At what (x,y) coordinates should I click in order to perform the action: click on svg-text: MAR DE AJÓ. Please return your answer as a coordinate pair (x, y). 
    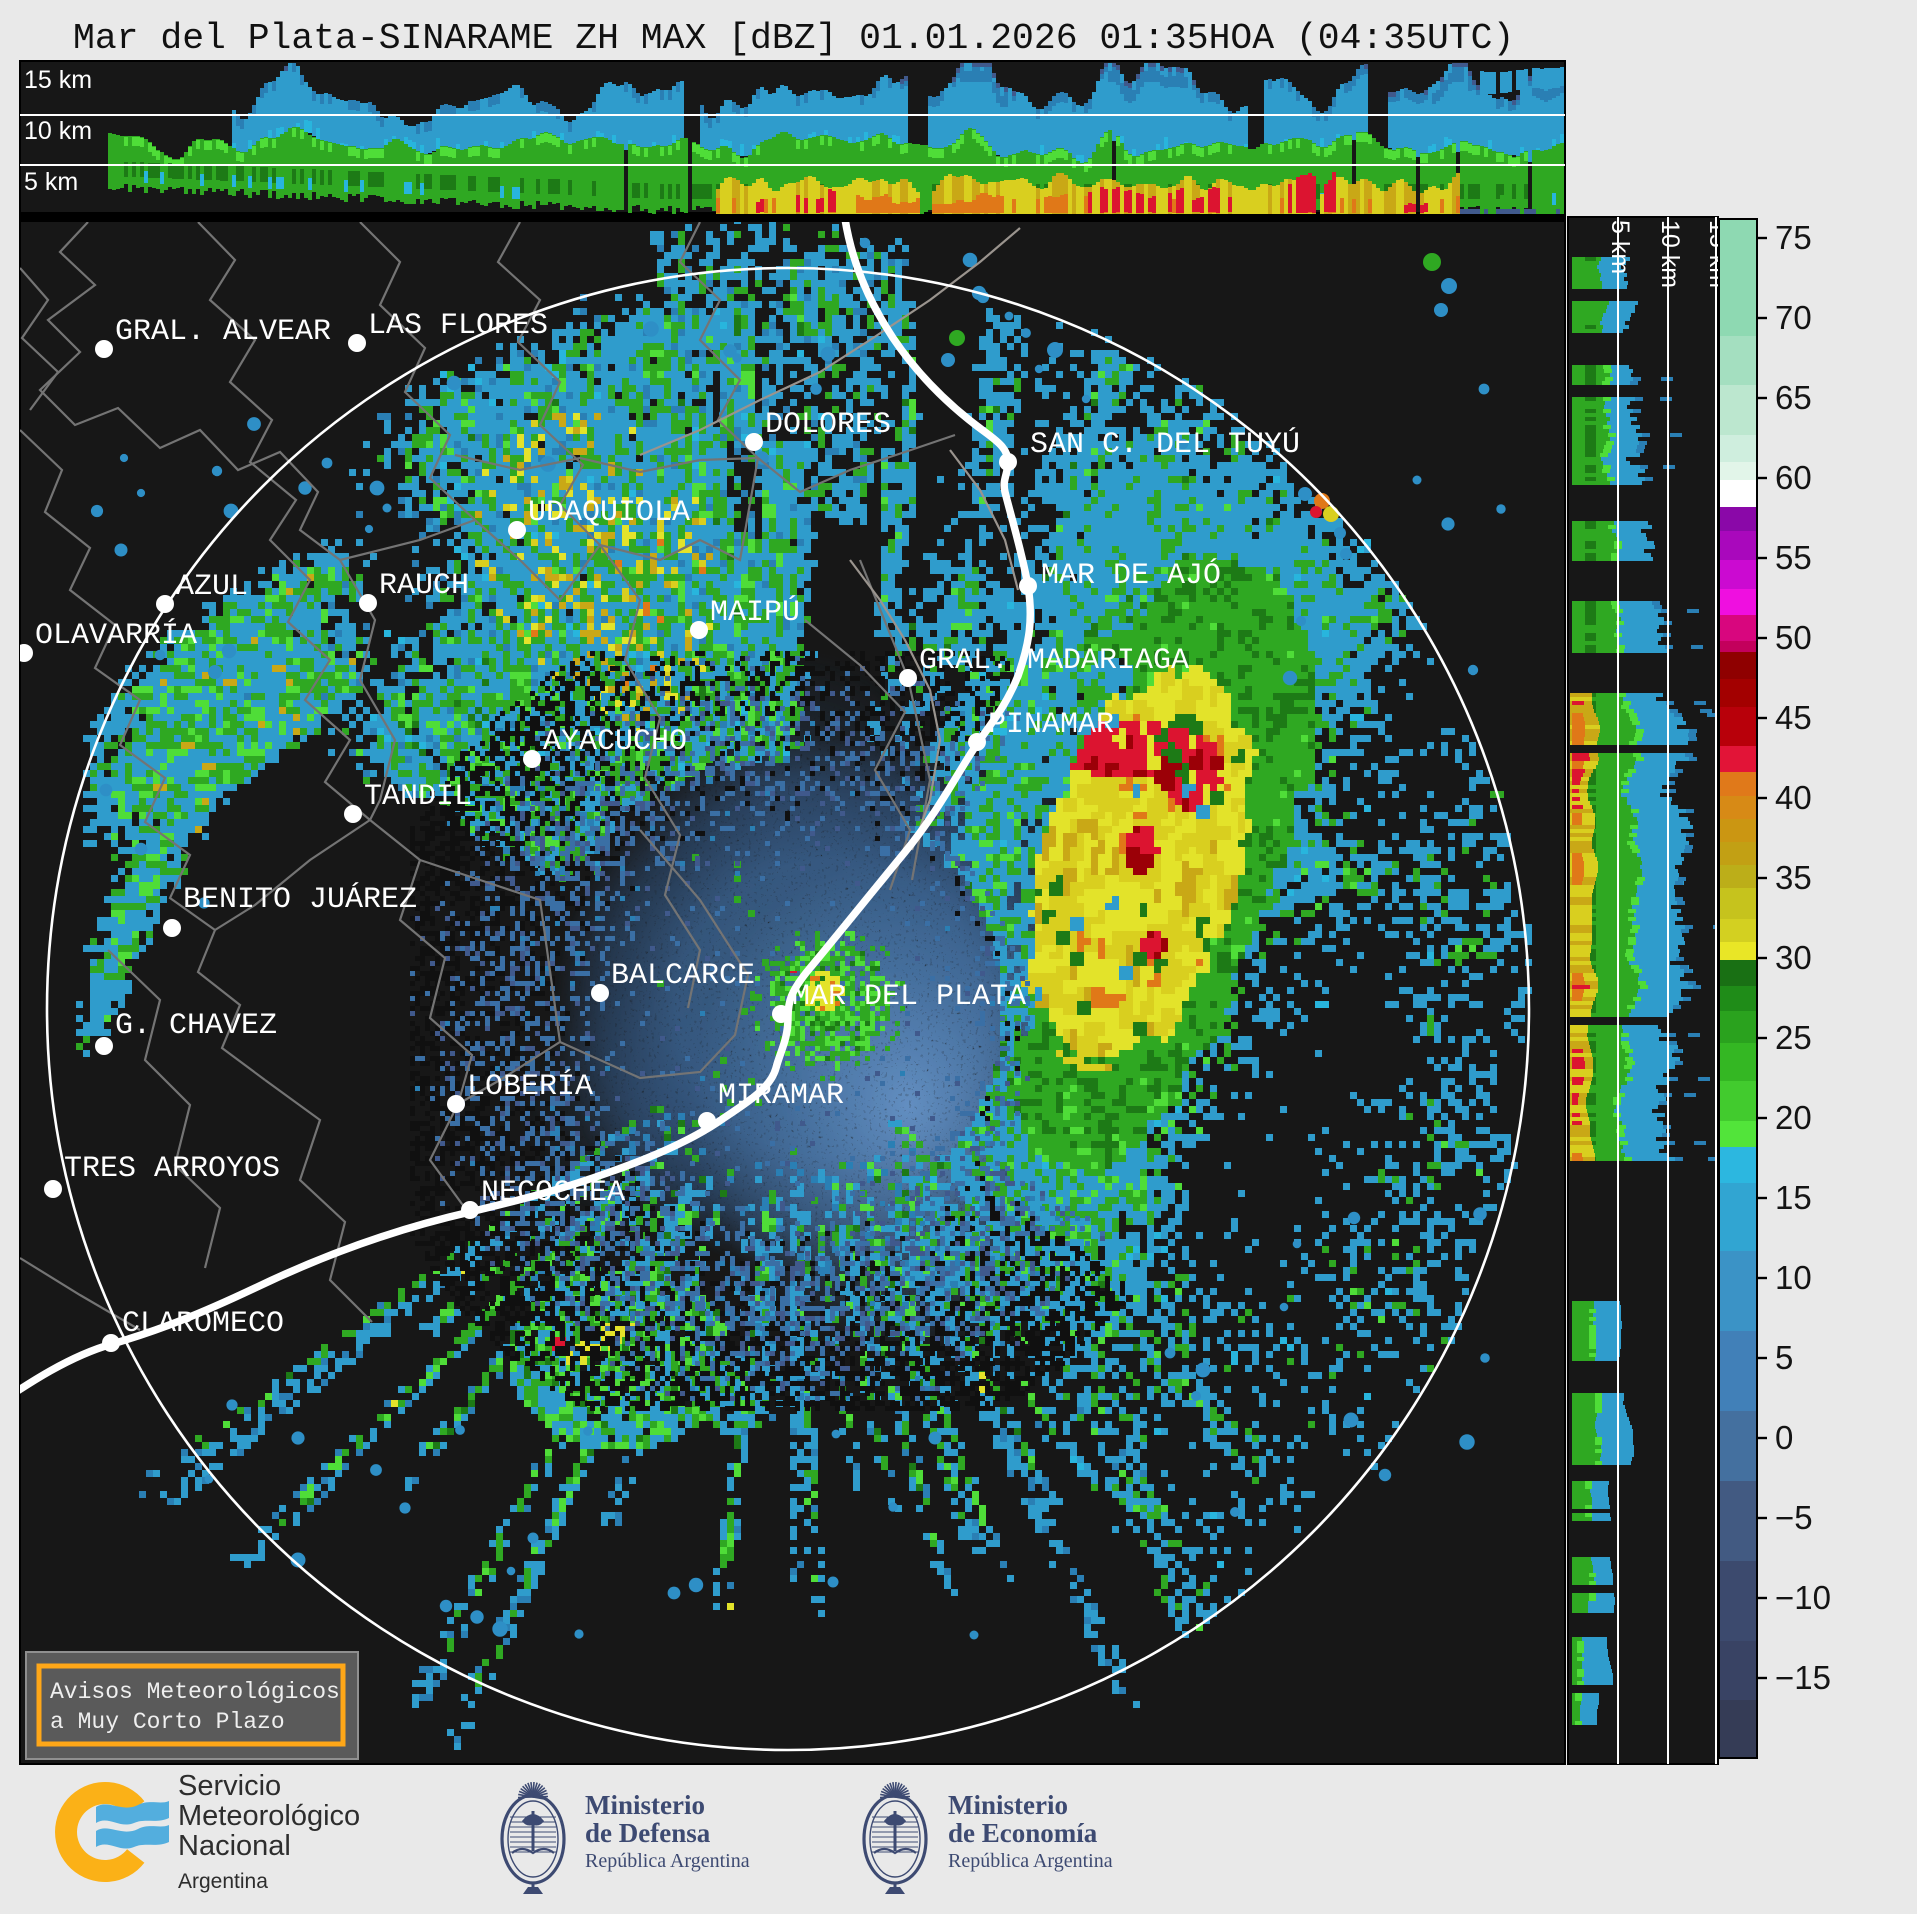
    Looking at the image, I should click on (1131, 575).